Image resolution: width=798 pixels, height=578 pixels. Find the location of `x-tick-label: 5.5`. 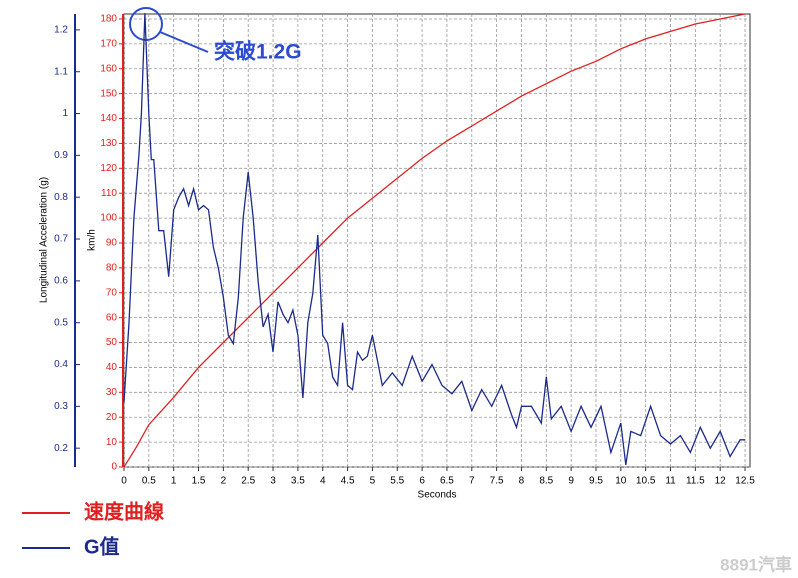

x-tick-label: 5.5 is located at coordinates (397, 481).